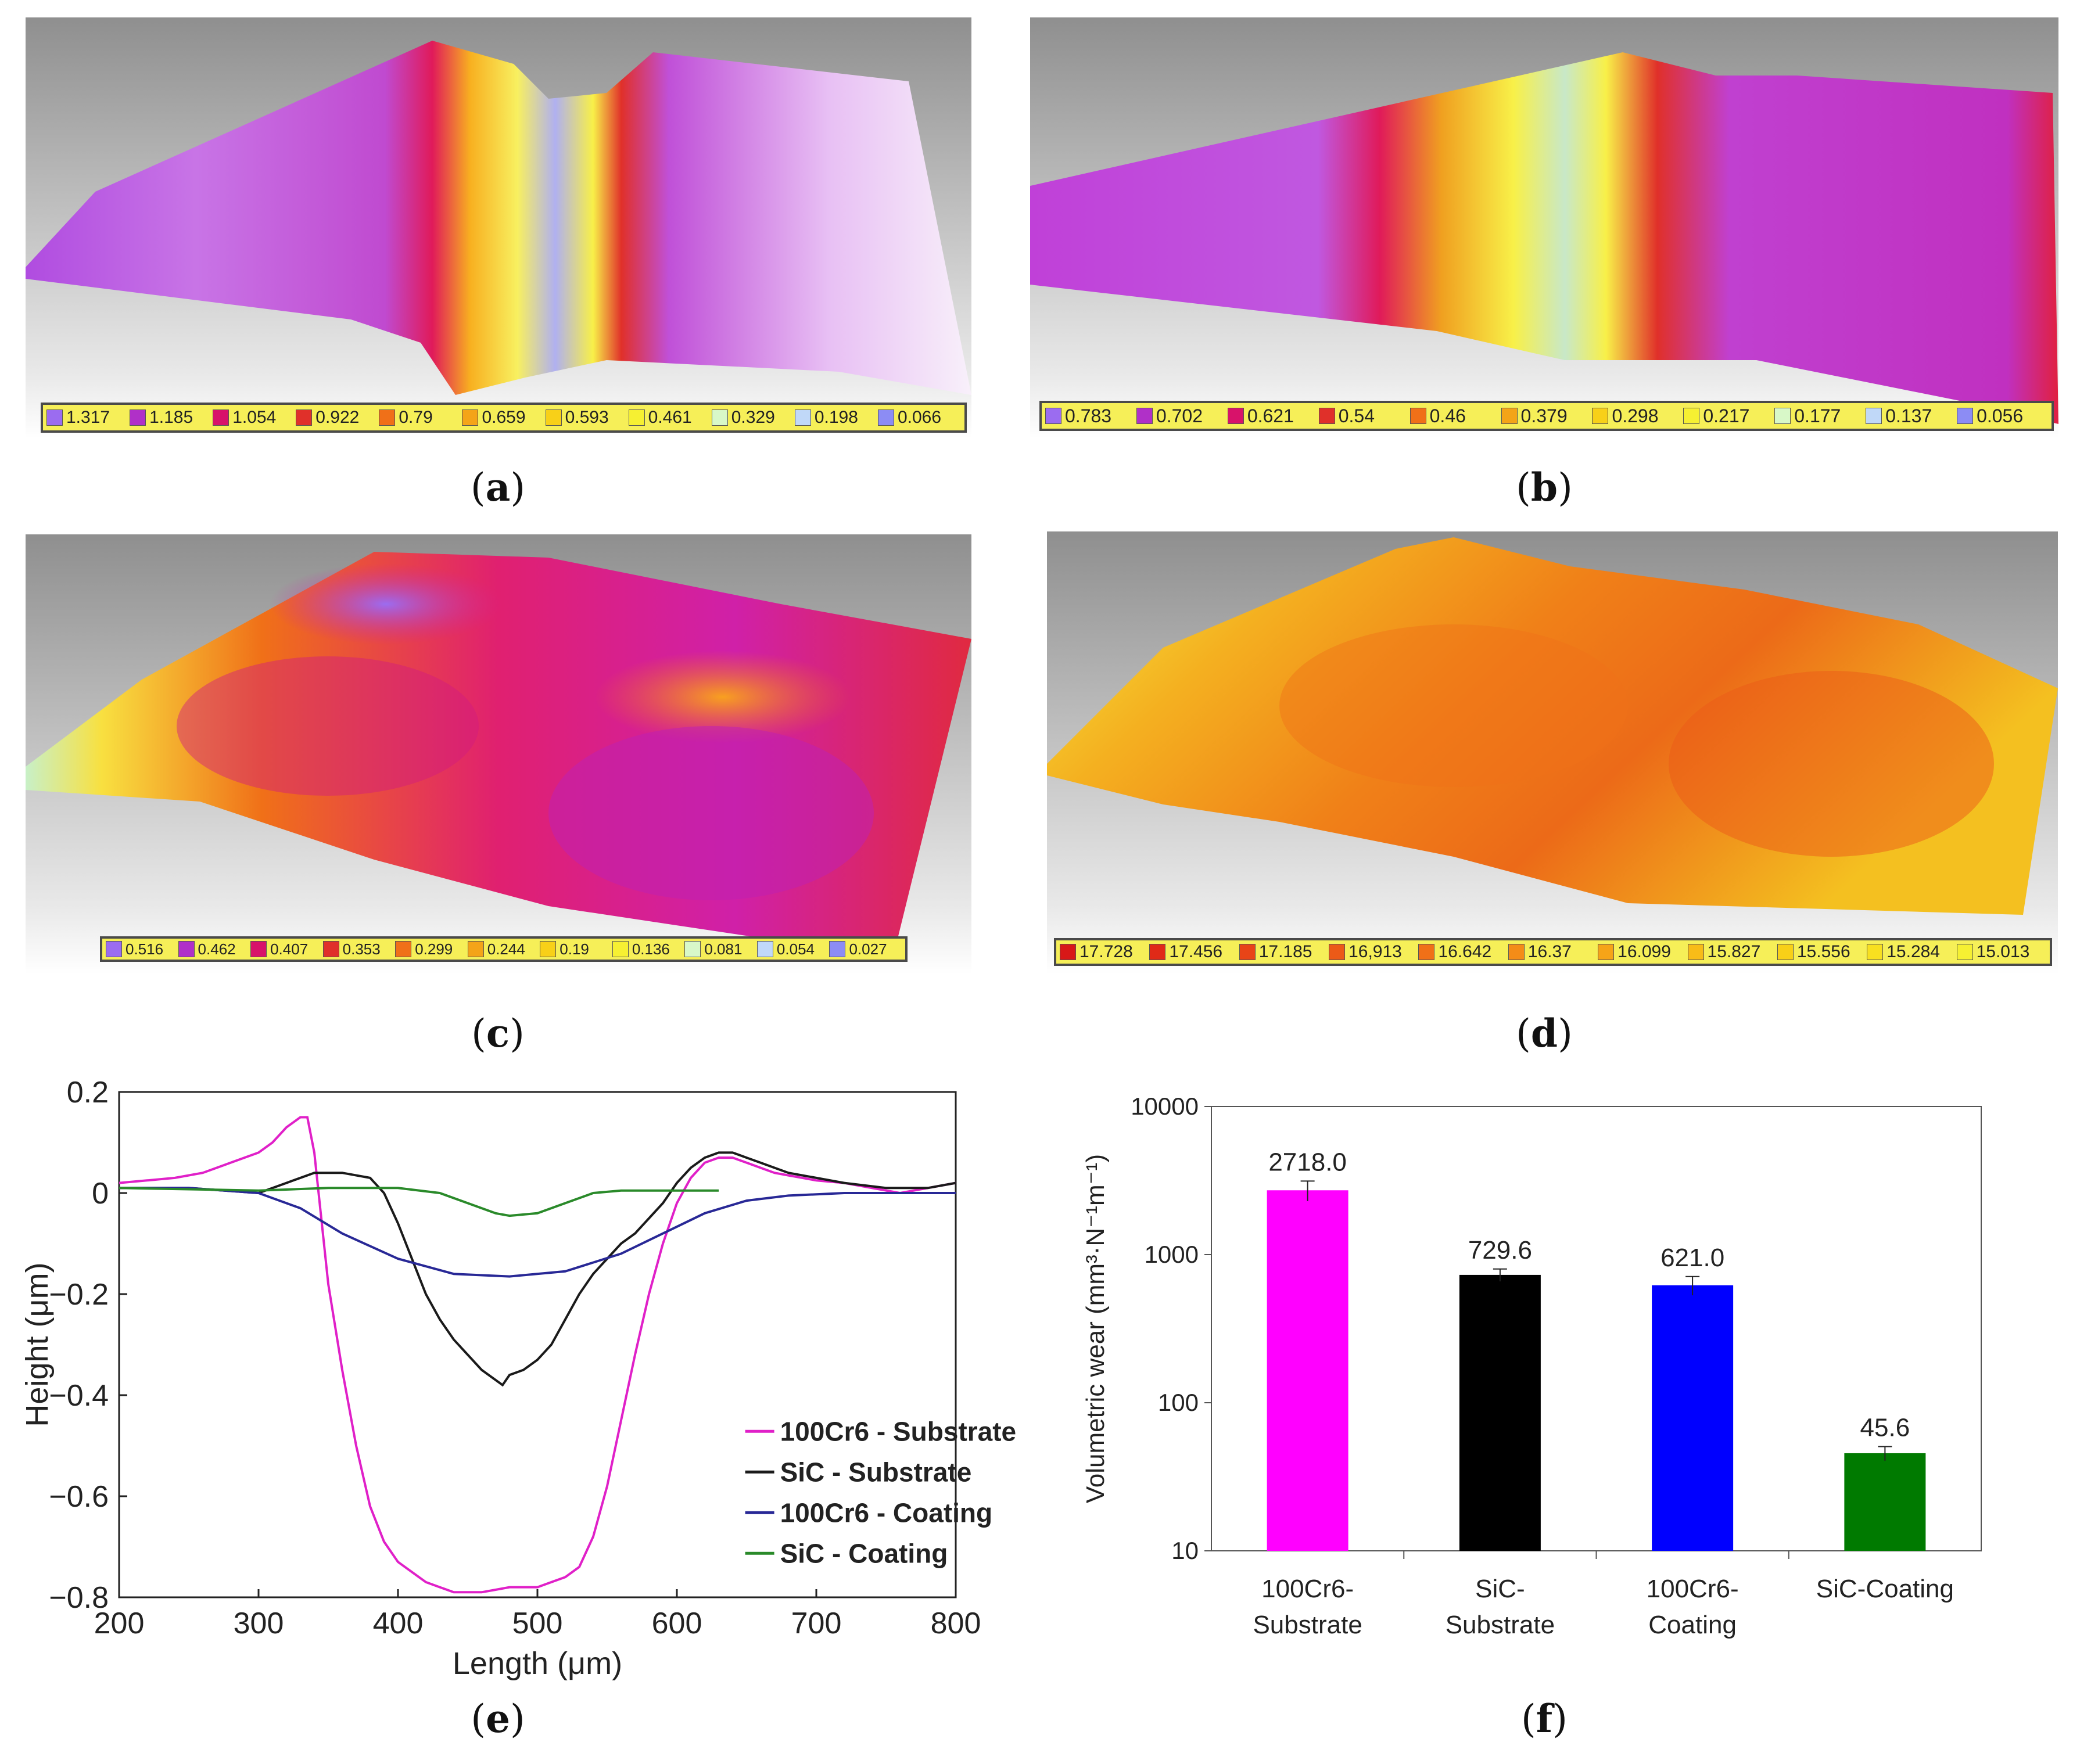 The width and height of the screenshot is (2073, 1764). Describe the element at coordinates (1544, 1033) in the screenshot. I see `caption-d: (d)` at that location.